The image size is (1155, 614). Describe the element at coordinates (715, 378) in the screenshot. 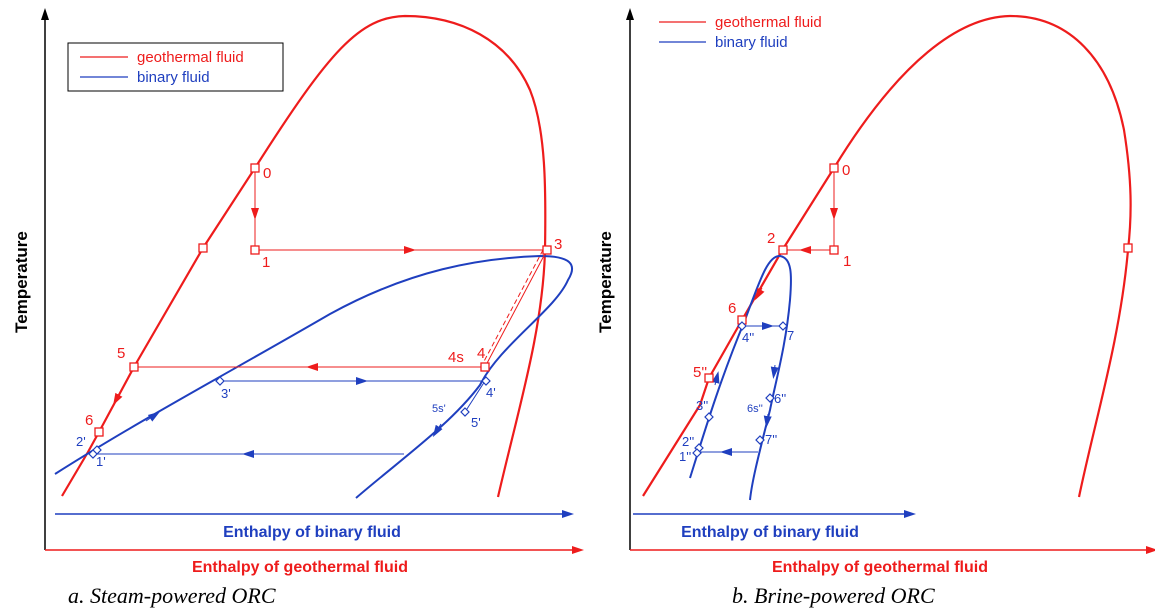

I see `arrow-2pp-3pp-b` at that location.